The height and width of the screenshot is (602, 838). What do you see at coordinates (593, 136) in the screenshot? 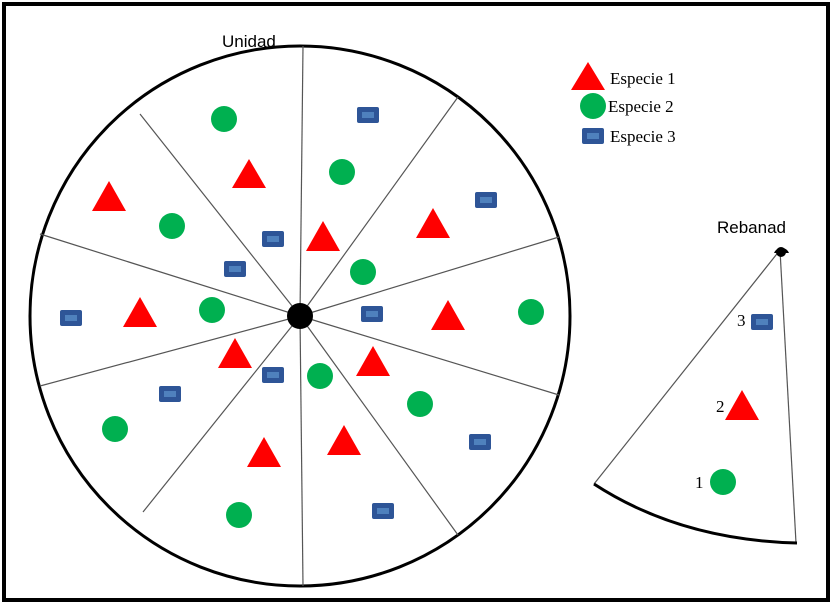
I see `blue-rectangle-inner` at bounding box center [593, 136].